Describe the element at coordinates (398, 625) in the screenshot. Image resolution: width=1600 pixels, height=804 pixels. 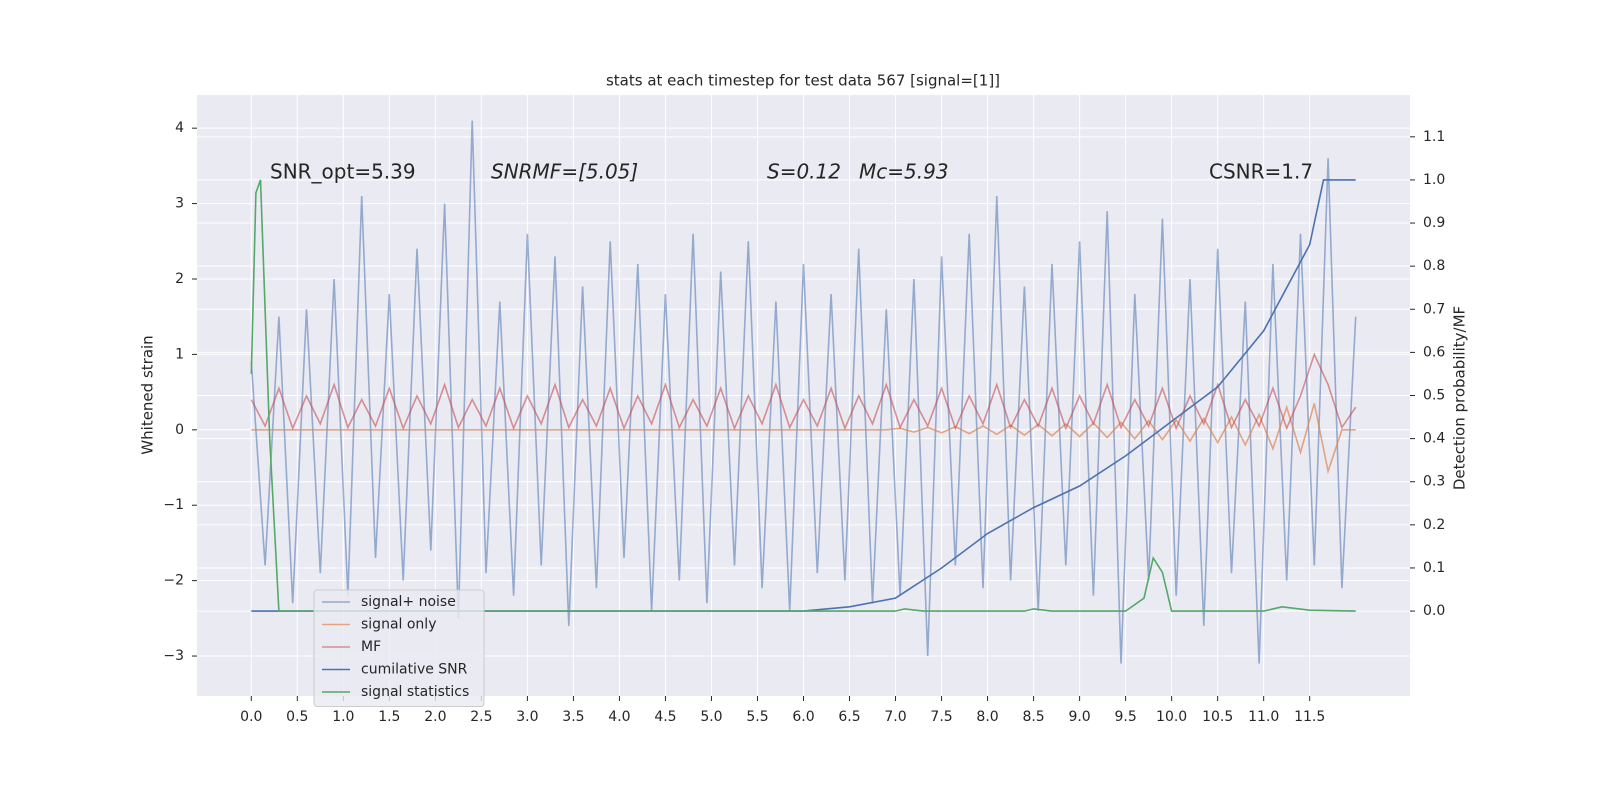
I see `legend-label: signal only` at that location.